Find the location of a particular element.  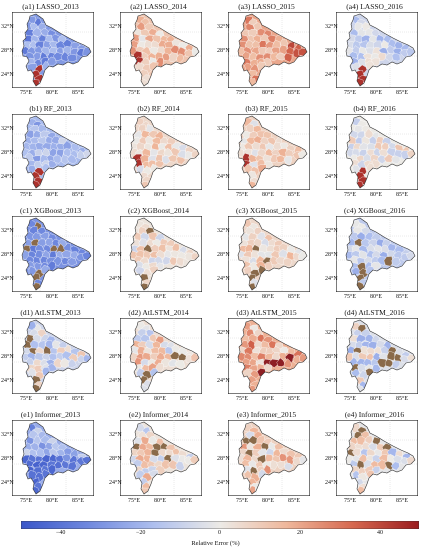

panel-title: (c3) XGBoost_2015 is located at coordinates (266, 210).